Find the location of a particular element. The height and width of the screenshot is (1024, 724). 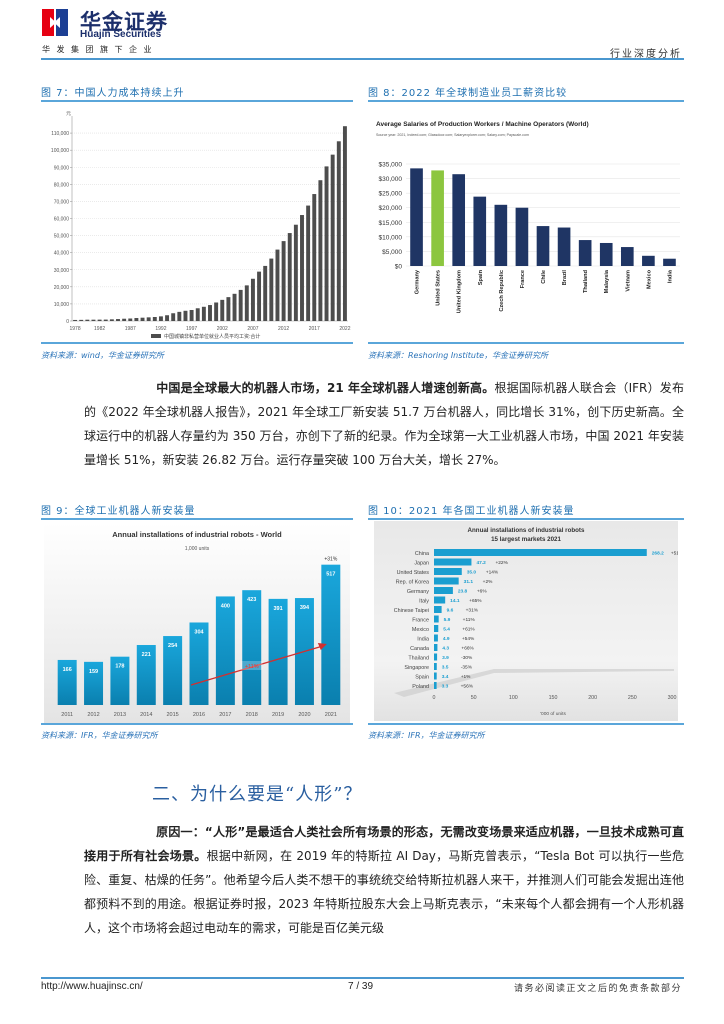

footer-disclaimer: 请务必阅读正文之后的免责条款部分 is located at coordinates (597, 989).